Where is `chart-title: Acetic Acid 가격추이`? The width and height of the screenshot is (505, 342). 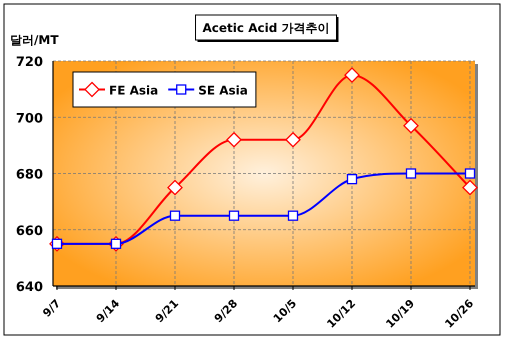 chart-title: Acetic Acid 가격추이 is located at coordinates (266, 28).